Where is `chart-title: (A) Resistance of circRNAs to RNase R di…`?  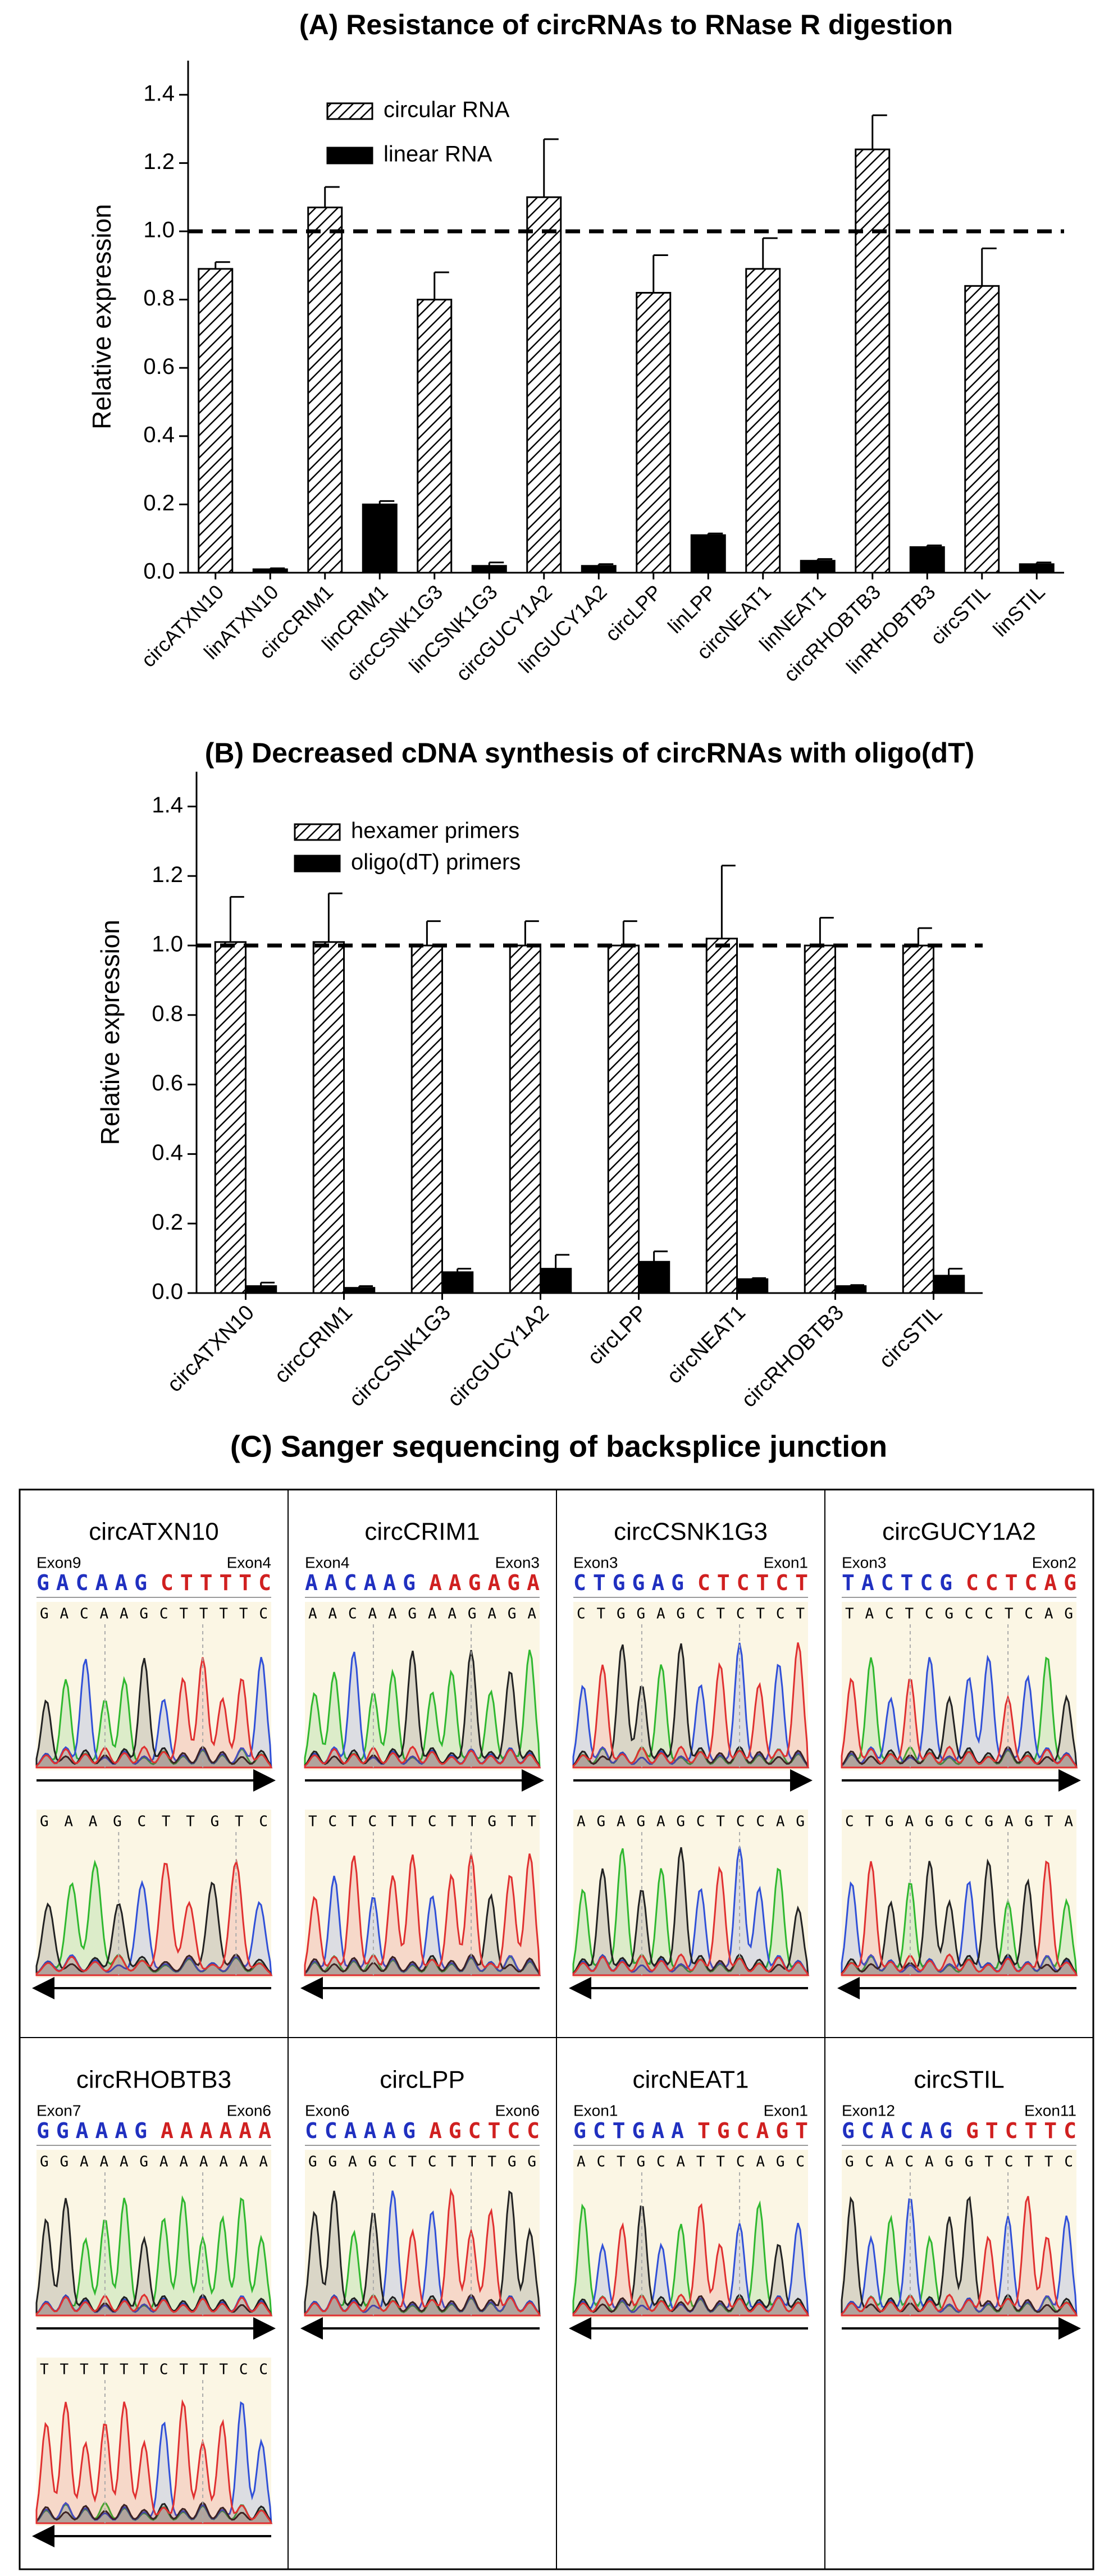
chart-title: (A) Resistance of circRNAs to RNase R di… is located at coordinates (626, 24).